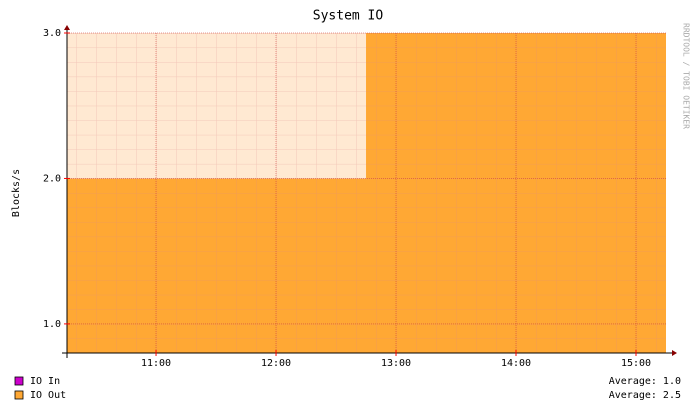  Describe the element at coordinates (52, 324) in the screenshot. I see `y-tick-label: 1.0` at that location.